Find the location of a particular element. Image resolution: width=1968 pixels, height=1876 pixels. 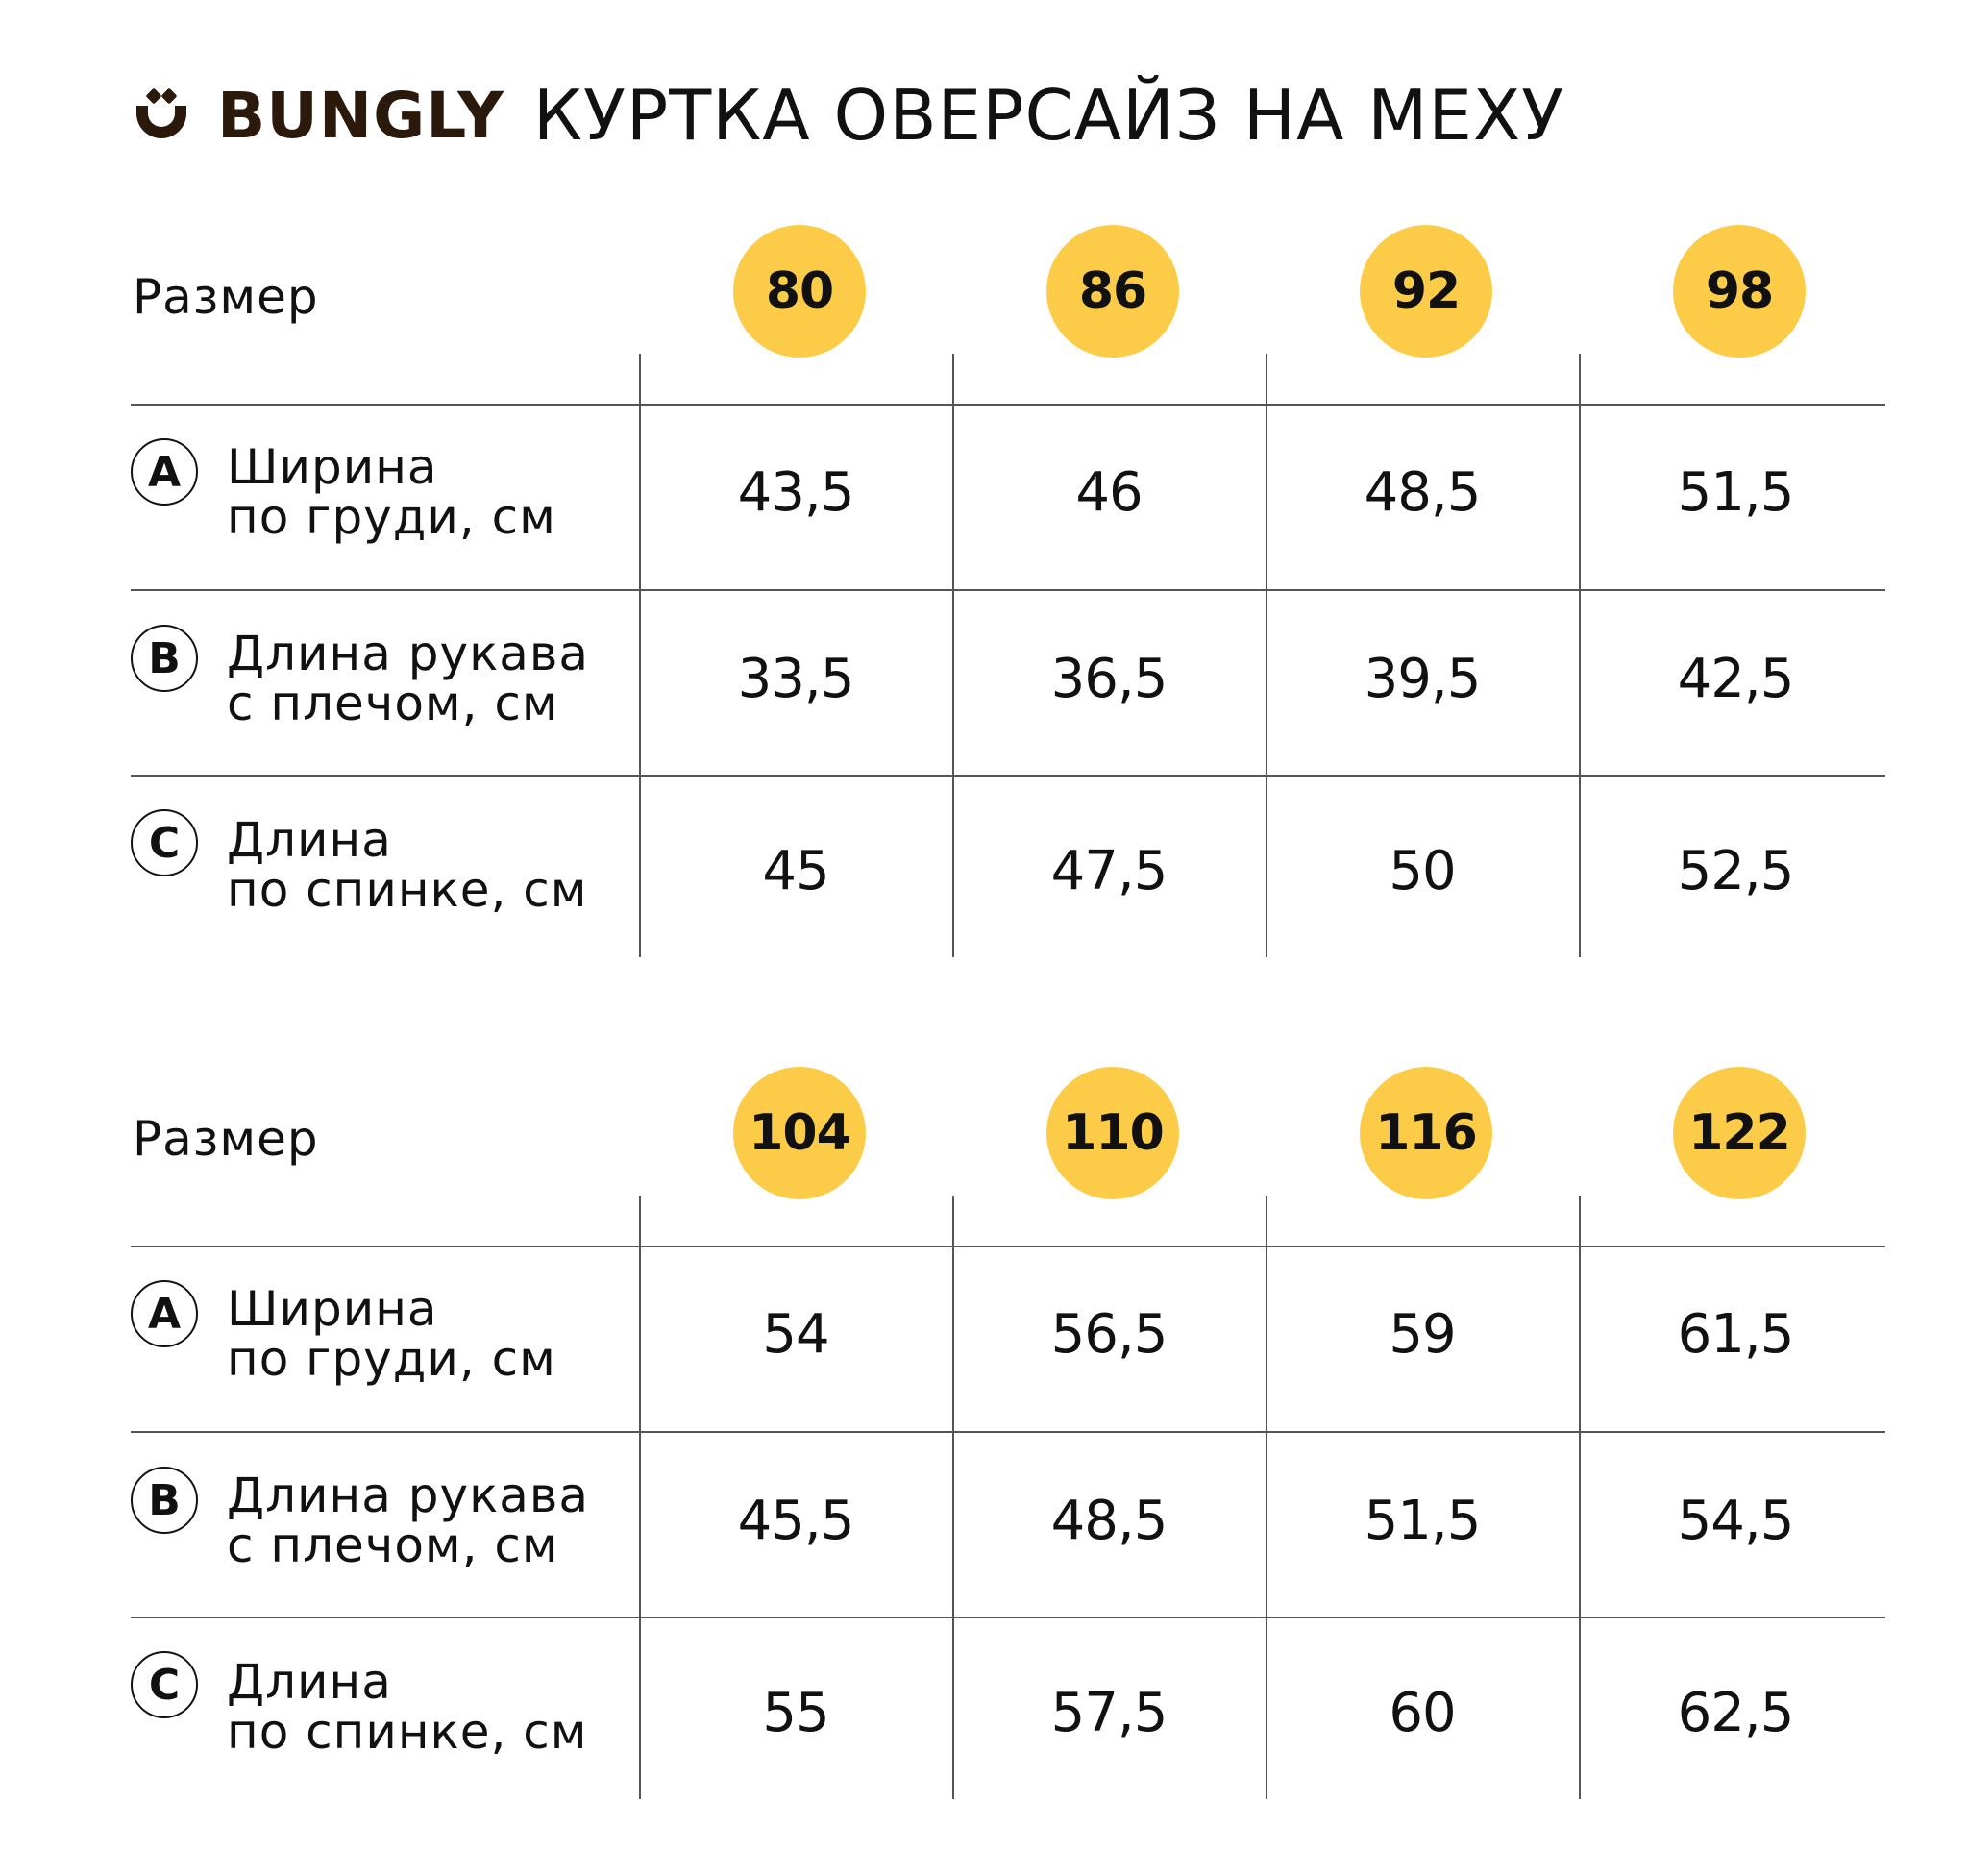

table-cell: 56,5 is located at coordinates (1109, 1335).